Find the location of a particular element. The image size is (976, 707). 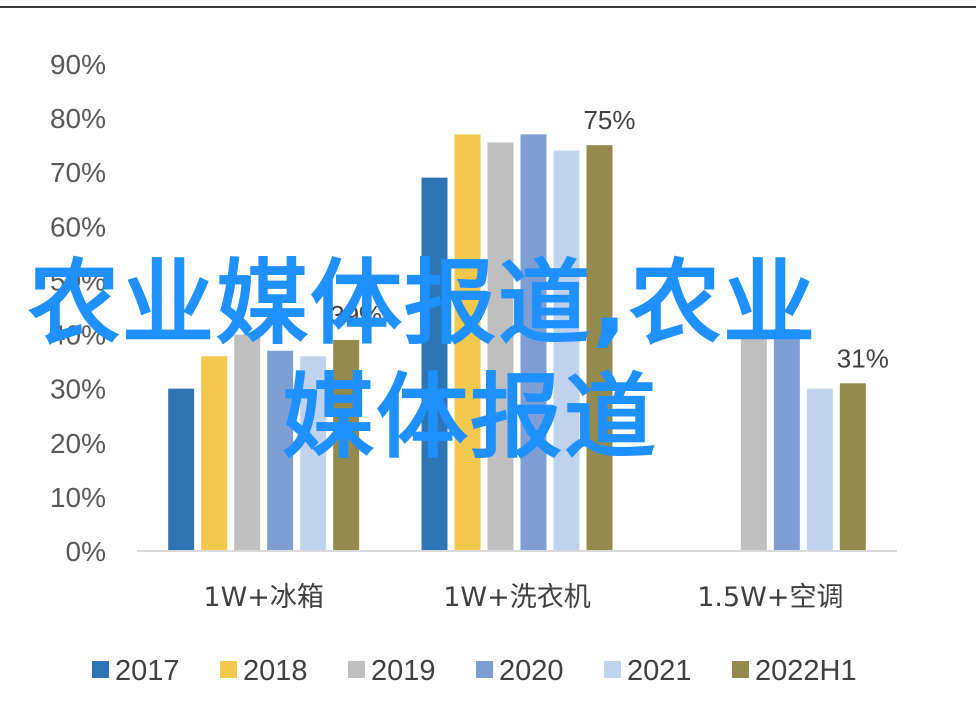

y-tick-label: 10% is located at coordinates (78, 497).